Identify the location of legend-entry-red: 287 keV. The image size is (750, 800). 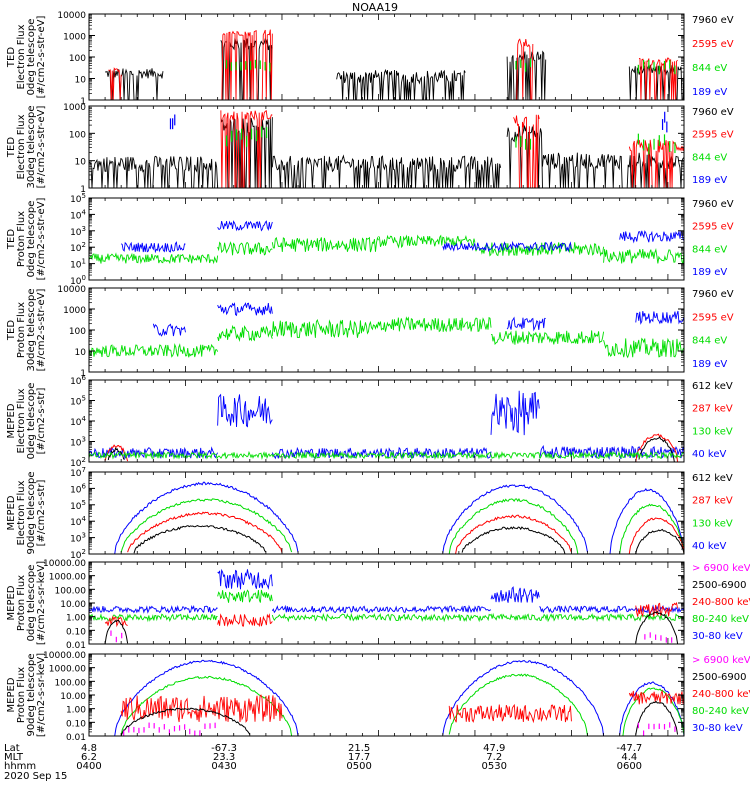
(712, 409).